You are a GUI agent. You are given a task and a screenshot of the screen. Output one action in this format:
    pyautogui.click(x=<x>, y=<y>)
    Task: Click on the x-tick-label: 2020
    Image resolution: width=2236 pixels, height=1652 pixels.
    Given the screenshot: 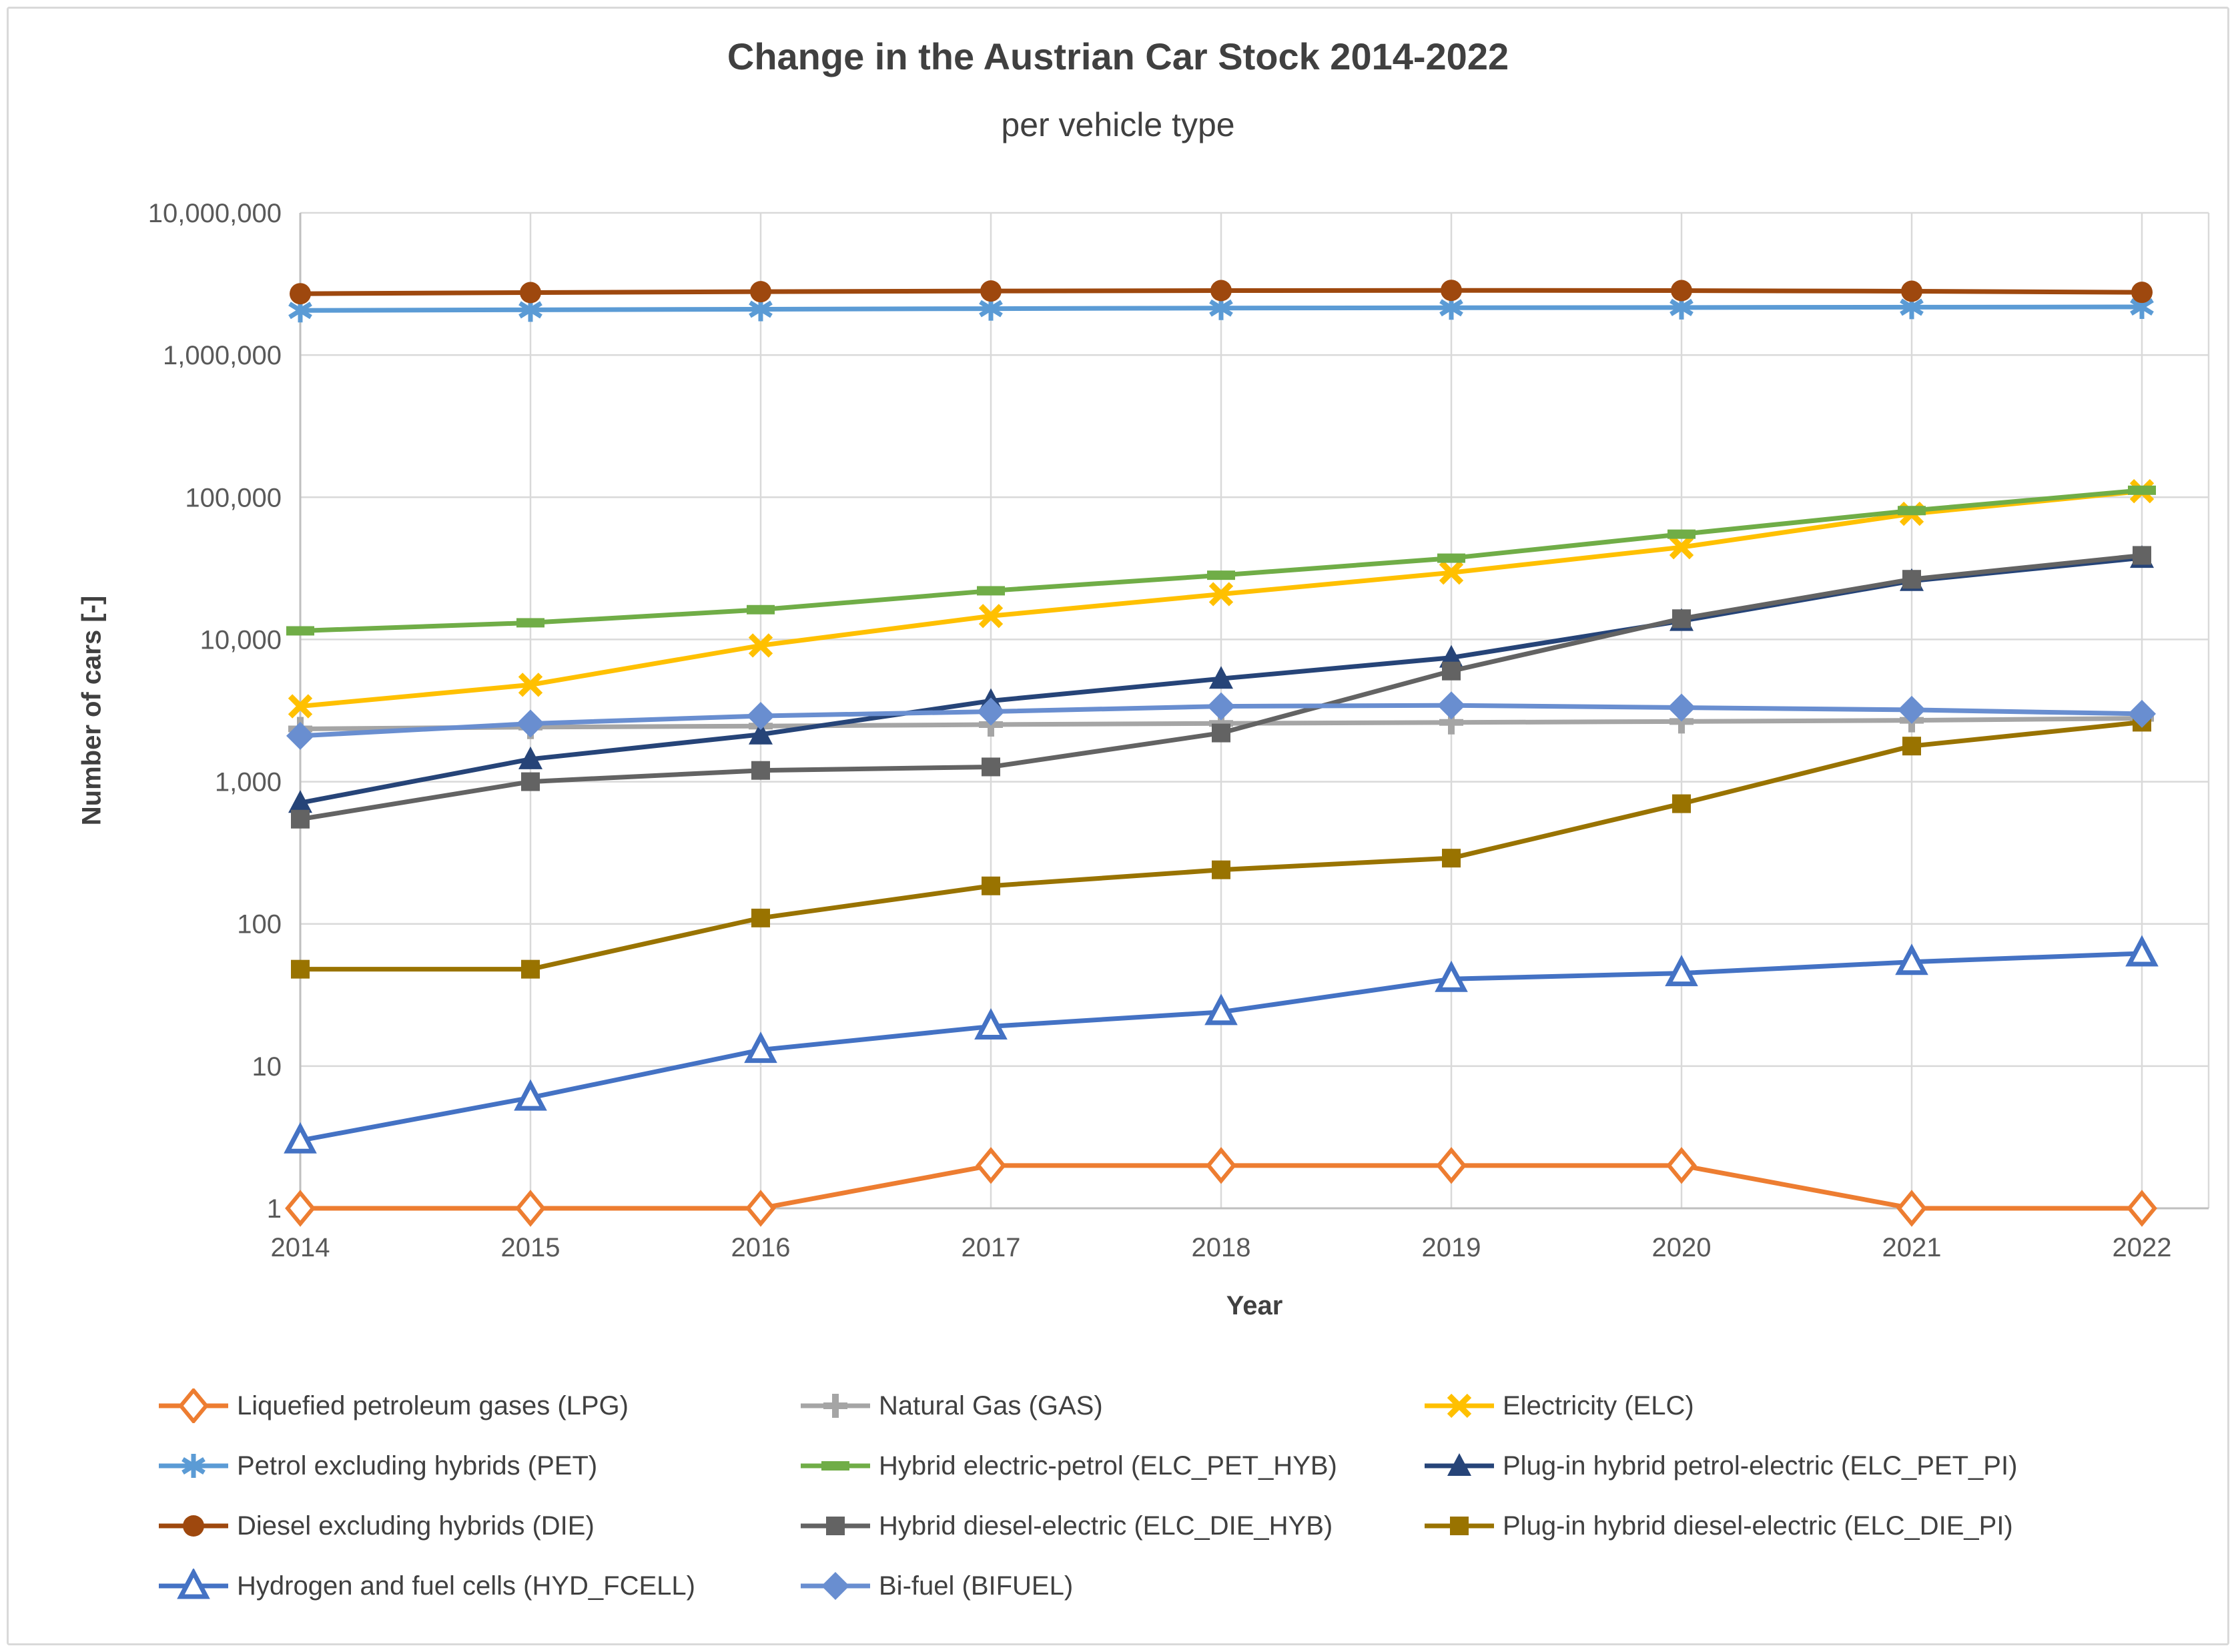 What is the action you would take?
    pyautogui.click(x=1682, y=1247)
    